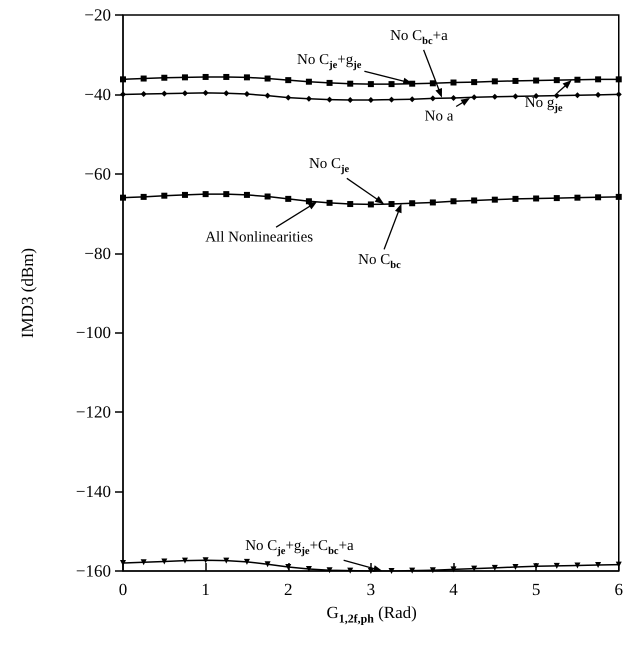  What do you see at coordinates (93, 492) in the screenshot?
I see `y-tick-label: −140` at bounding box center [93, 492].